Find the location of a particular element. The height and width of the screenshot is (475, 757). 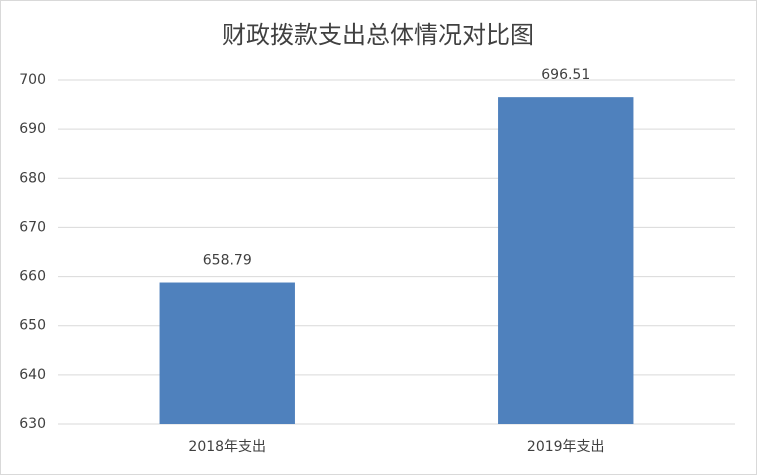

chart-title: 财政拨款支出总体情况对比图 is located at coordinates (378, 35).